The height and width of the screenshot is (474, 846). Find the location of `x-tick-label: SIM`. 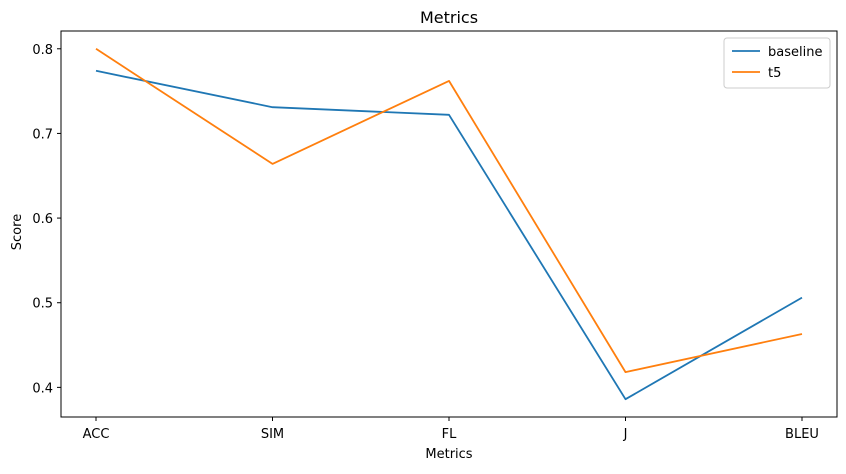

x-tick-label: SIM is located at coordinates (272, 434).